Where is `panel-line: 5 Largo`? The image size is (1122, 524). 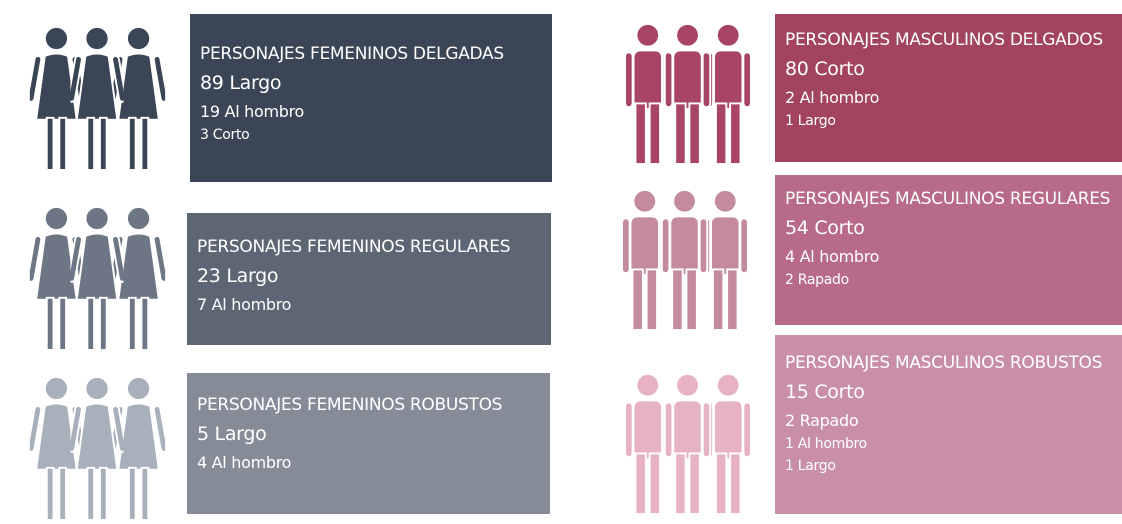
panel-line: 5 Largo is located at coordinates (232, 434).